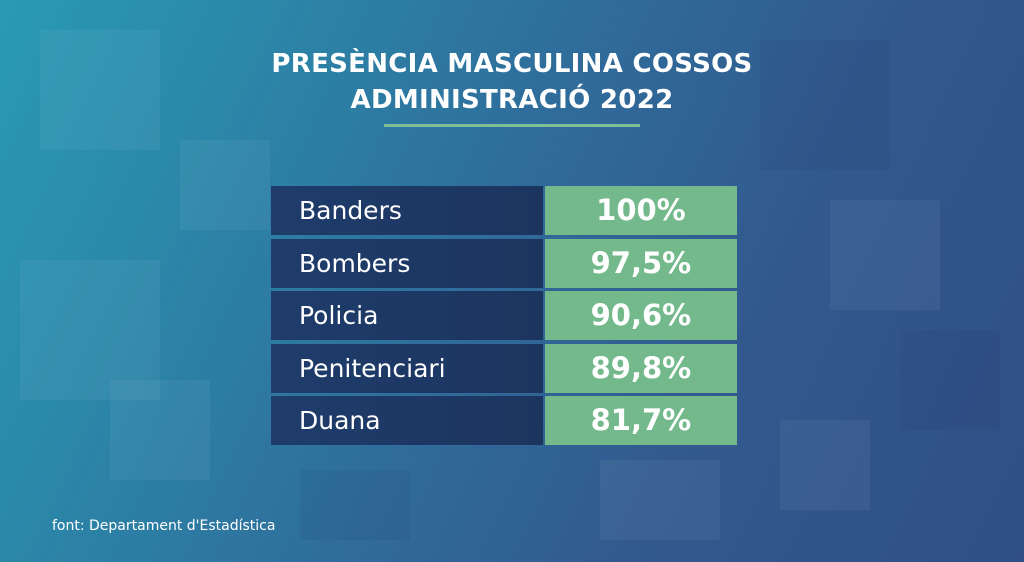  Describe the element at coordinates (512, 100) in the screenshot. I see `chart-title-line-2: ADMINISTRACIÓ 2022` at that location.